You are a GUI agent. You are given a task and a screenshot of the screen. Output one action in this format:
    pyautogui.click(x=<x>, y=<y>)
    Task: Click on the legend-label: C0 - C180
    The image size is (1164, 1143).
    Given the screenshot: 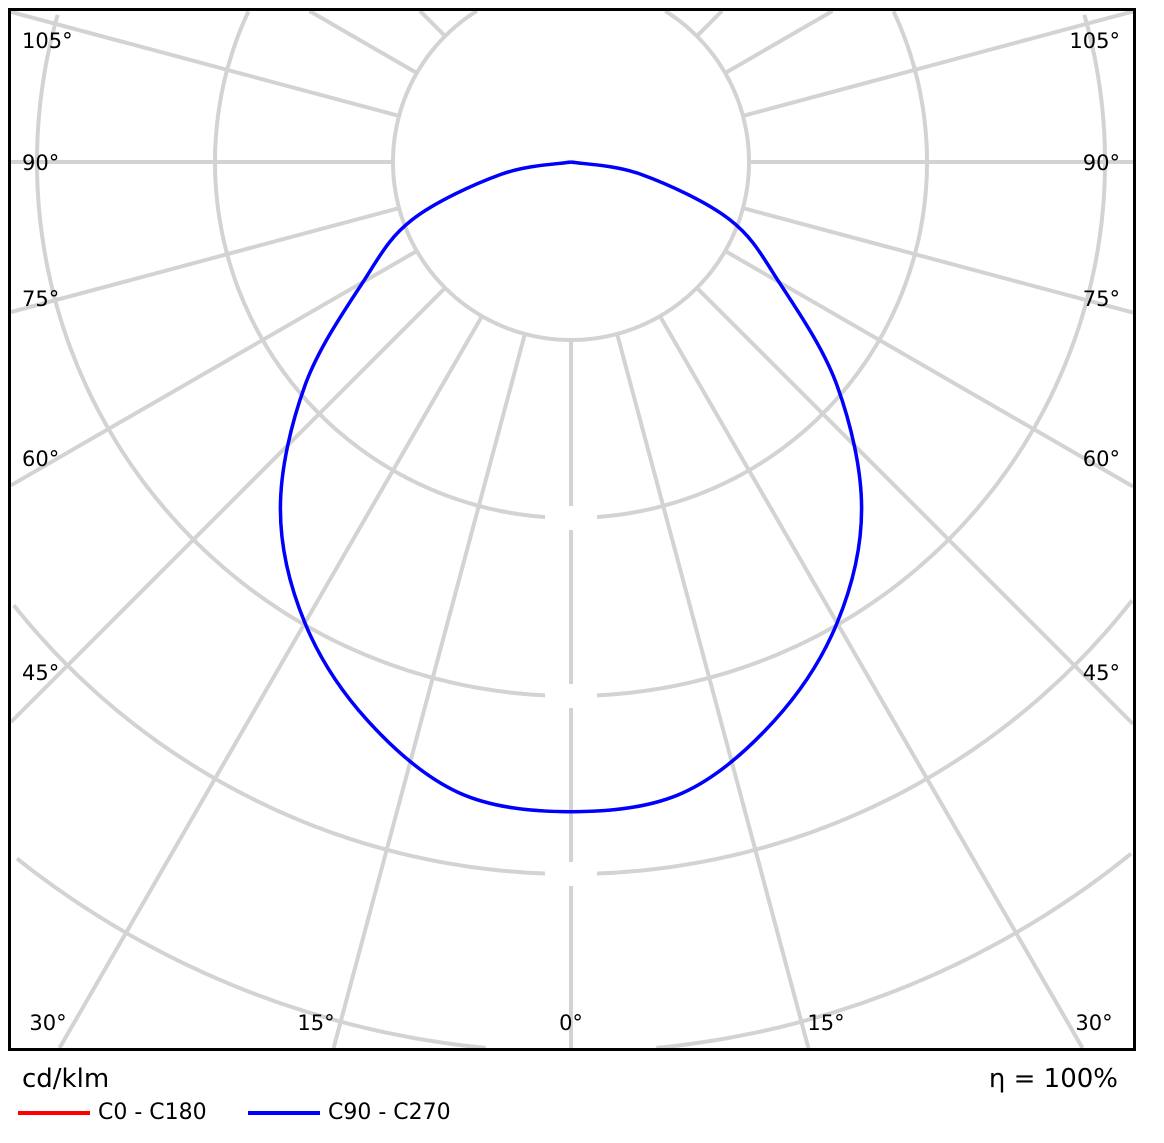 What is the action you would take?
    pyautogui.click(x=152, y=1112)
    